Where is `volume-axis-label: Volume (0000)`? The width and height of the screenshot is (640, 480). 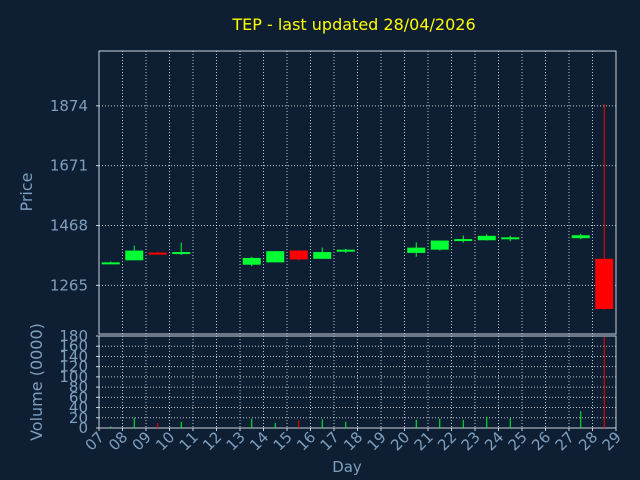 volume-axis-label: Volume (0000) is located at coordinates (36, 382).